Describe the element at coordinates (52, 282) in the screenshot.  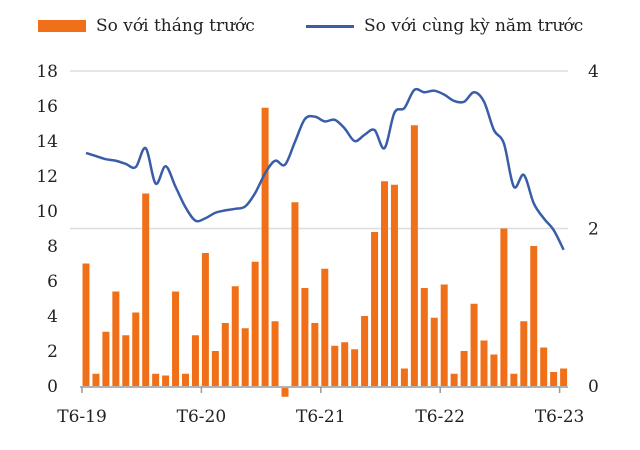
I see `left-tick-label: 6` at that location.